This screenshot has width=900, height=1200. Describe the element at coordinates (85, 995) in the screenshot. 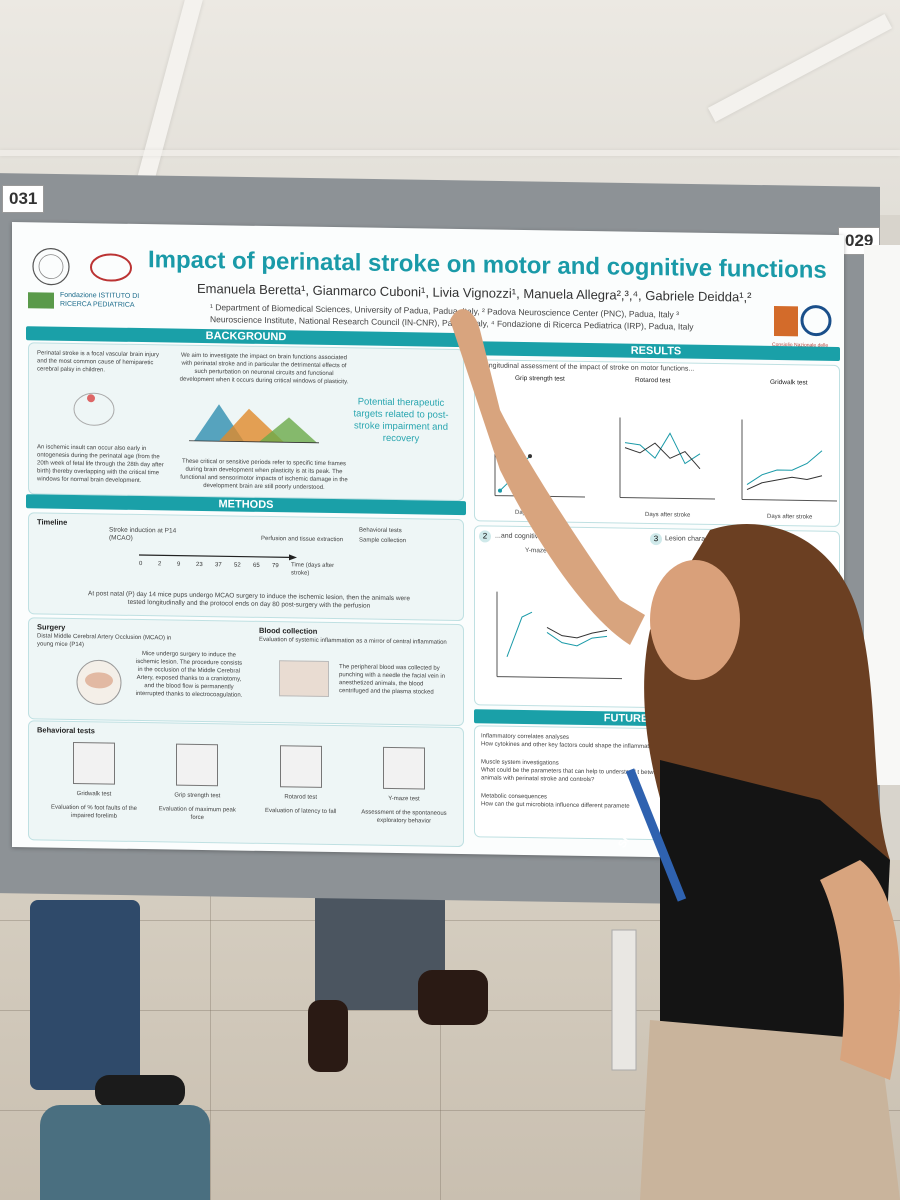

I see `person-legs-left` at that location.